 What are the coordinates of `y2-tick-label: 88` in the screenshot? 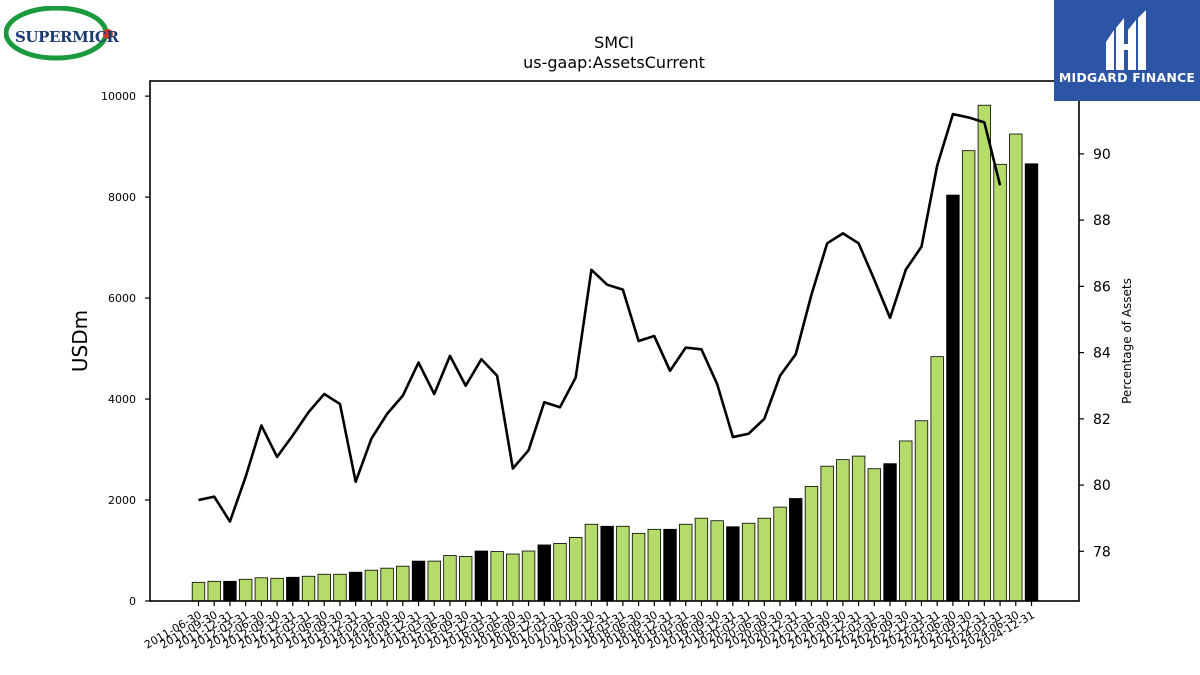 It's located at (1102, 221).